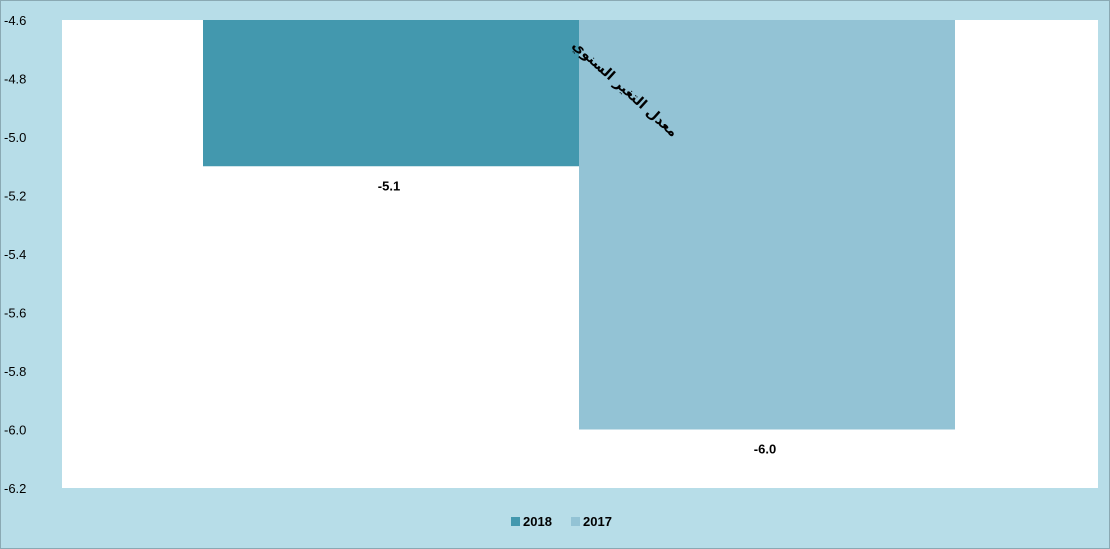 The width and height of the screenshot is (1110, 549). Describe the element at coordinates (15, 20) in the screenshot. I see `y-tick-label: -4.6` at that location.